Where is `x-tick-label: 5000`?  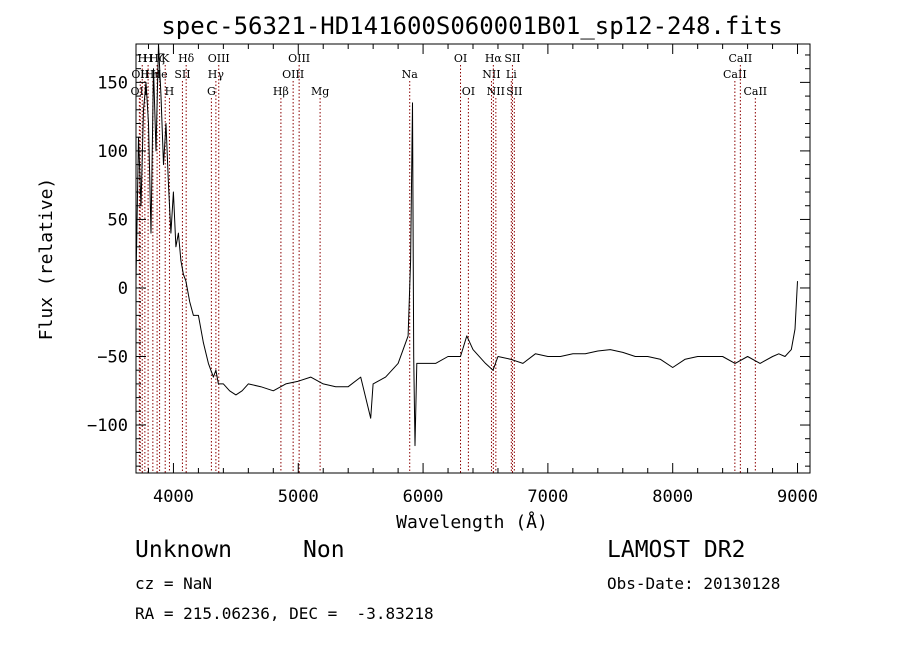 x-tick-label: 5000 is located at coordinates (298, 497).